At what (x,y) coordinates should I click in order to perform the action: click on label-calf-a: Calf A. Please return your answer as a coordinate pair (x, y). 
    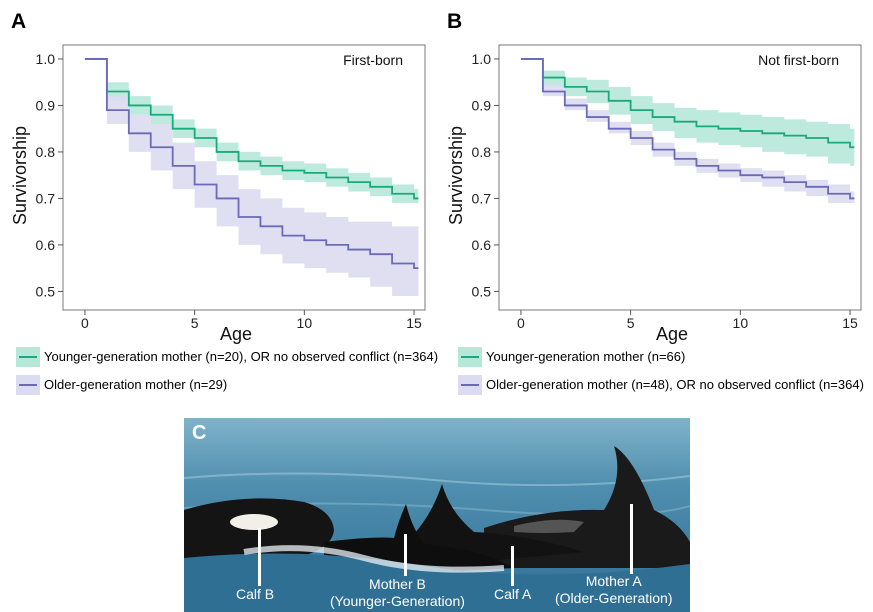
    Looking at the image, I should click on (513, 594).